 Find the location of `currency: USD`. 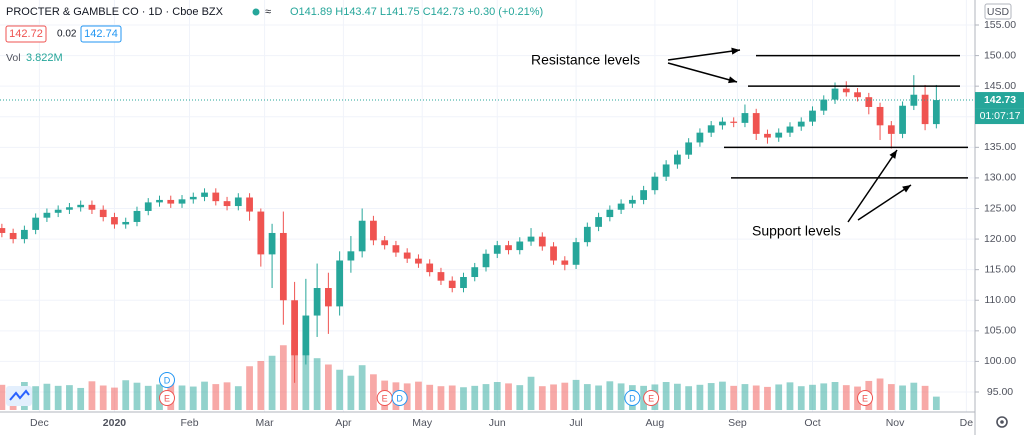

currency: USD is located at coordinates (998, 12).